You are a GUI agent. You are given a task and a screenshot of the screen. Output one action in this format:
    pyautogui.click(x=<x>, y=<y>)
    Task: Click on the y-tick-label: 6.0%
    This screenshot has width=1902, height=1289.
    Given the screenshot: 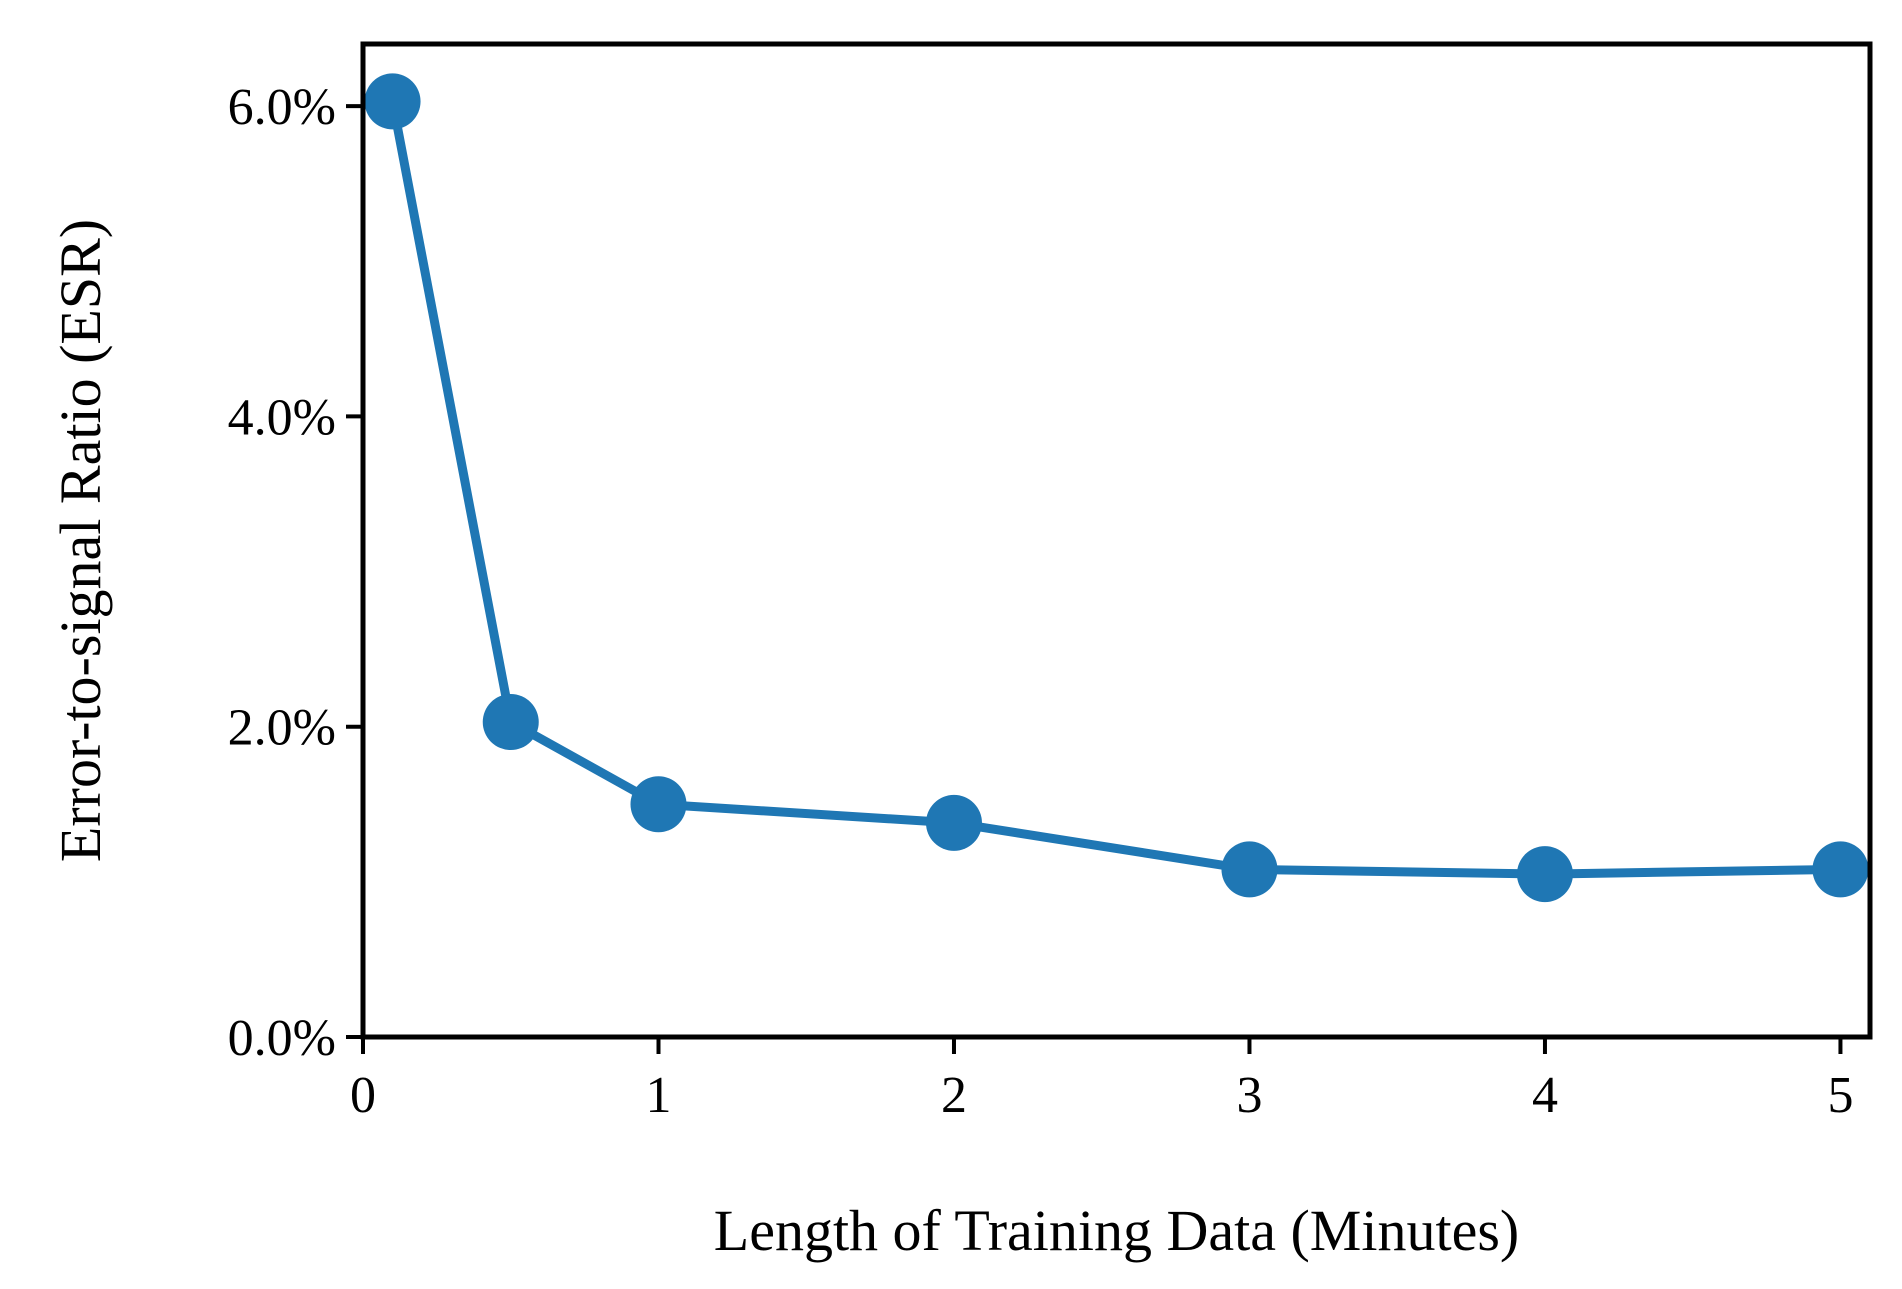 What is the action you would take?
    pyautogui.click(x=282, y=107)
    